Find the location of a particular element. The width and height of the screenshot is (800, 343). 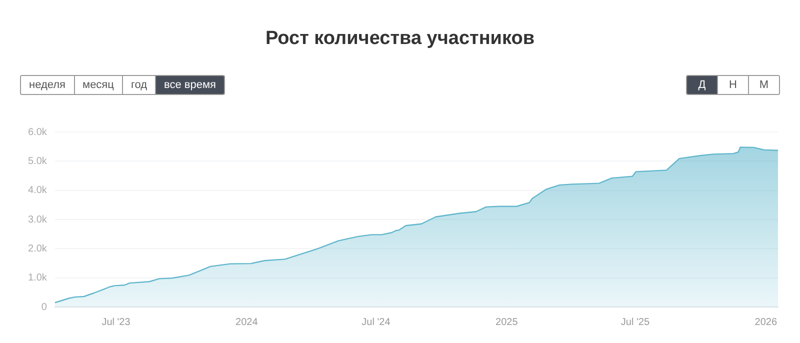

x-tick-label: Jul '23 is located at coordinates (116, 322).